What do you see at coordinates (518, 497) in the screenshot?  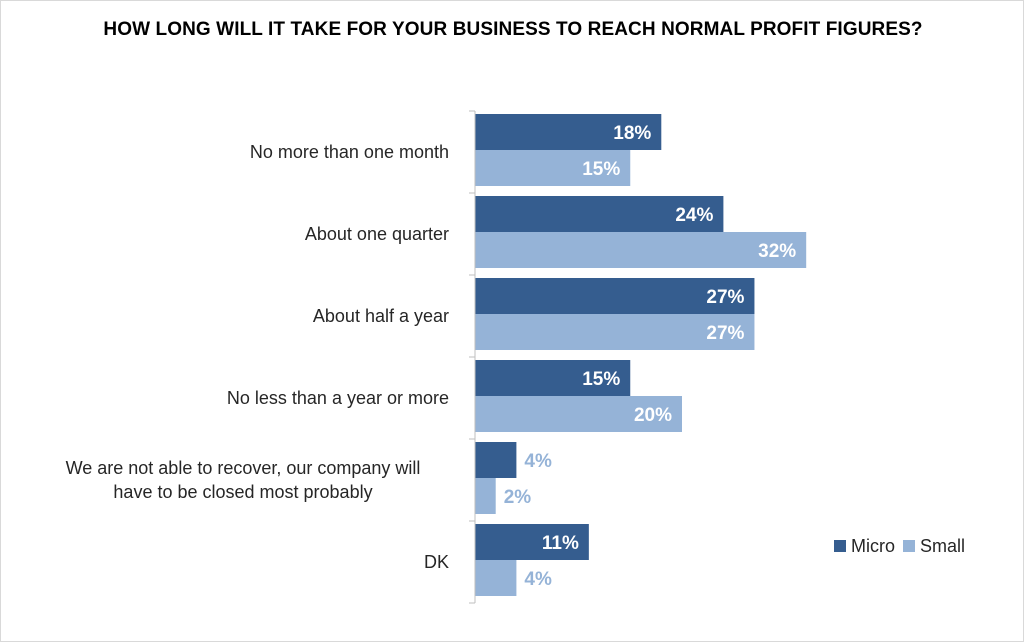 I see `data-label-small: 2%` at bounding box center [518, 497].